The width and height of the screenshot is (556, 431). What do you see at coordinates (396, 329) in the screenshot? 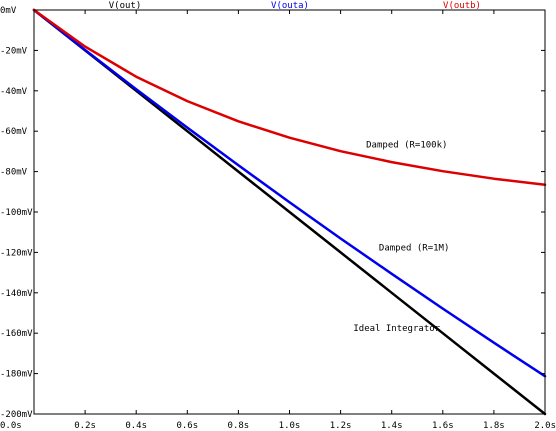
I see `annotation-label-3: Ideal Integrator` at bounding box center [396, 329].